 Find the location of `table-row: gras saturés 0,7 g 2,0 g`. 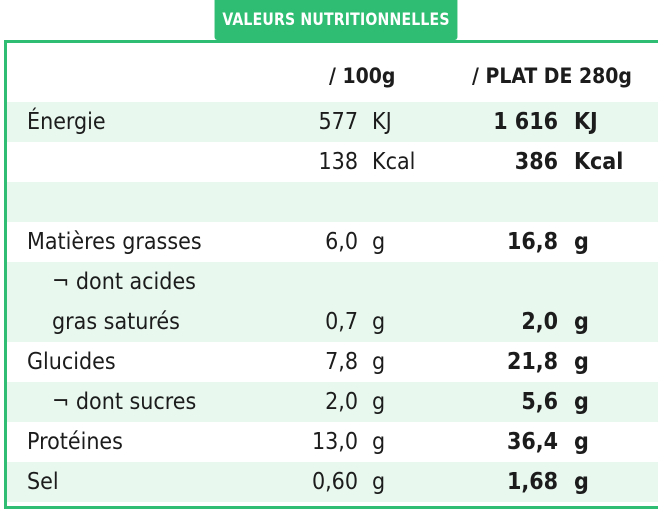

table-row: gras saturés 0,7 g 2,0 g is located at coordinates (332, 322).